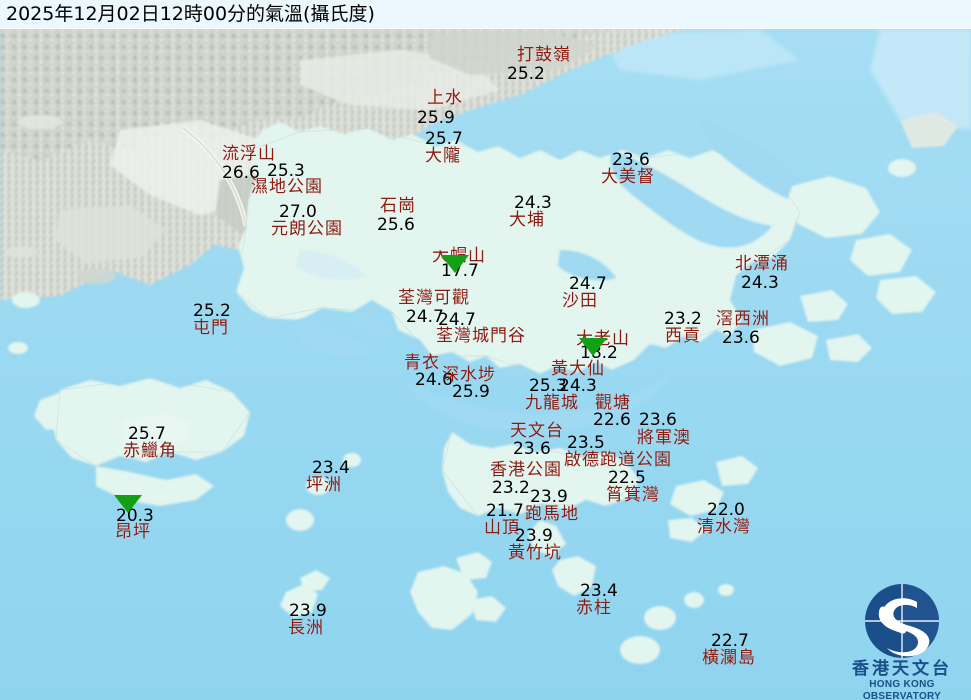 This screenshot has height=700, width=971. I want to click on station-name: 元朗公園, so click(307, 229).